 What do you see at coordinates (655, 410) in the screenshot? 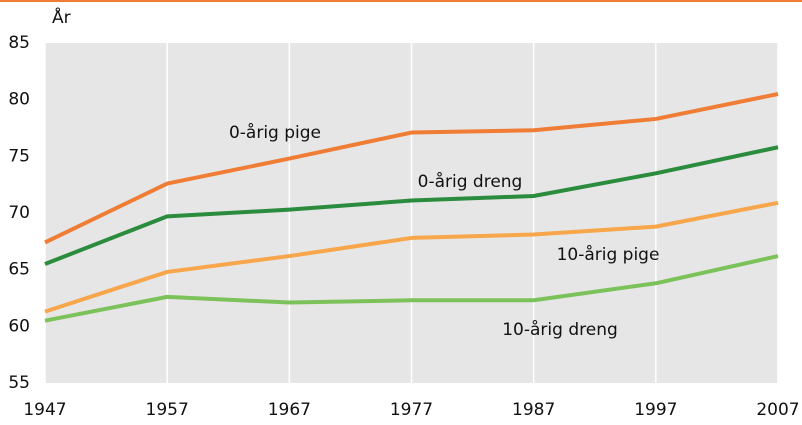
I see `x-tick-label: 1997` at bounding box center [655, 410].